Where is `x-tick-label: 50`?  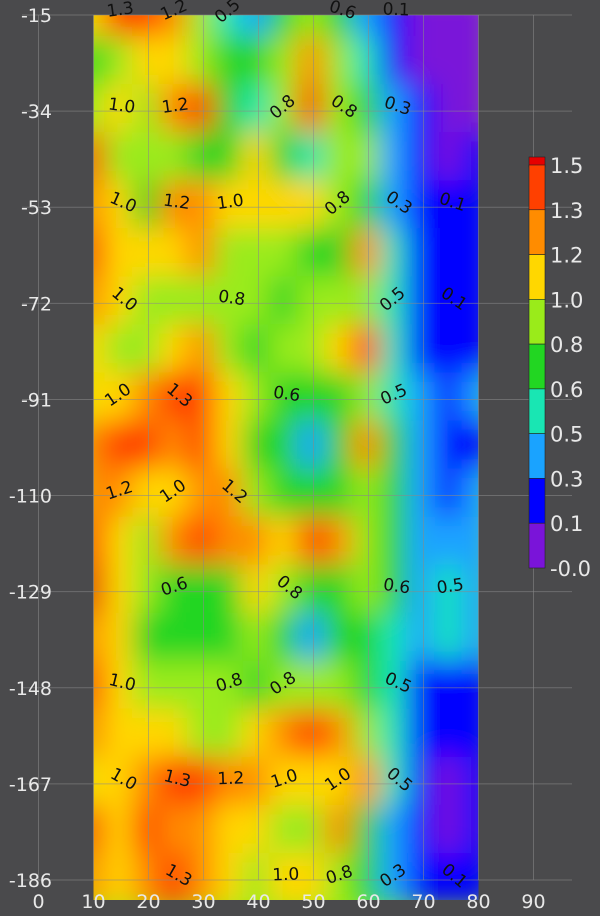 x-tick-label: 50 is located at coordinates (313, 902).